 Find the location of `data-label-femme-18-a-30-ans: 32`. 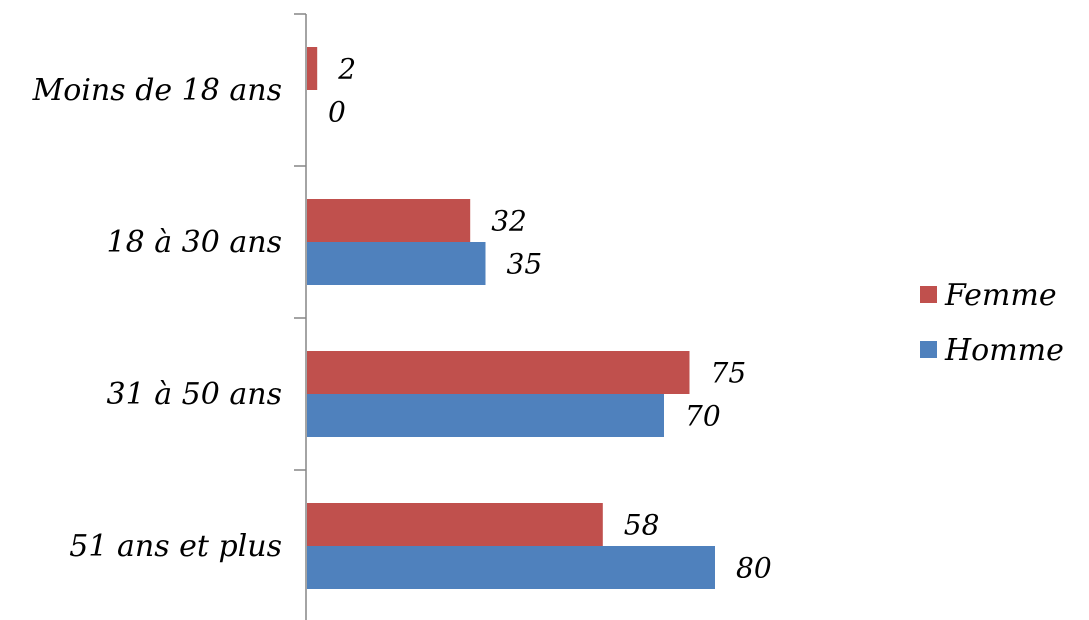

data-label-femme-18-a-30-ans: 32 is located at coordinates (509, 221).